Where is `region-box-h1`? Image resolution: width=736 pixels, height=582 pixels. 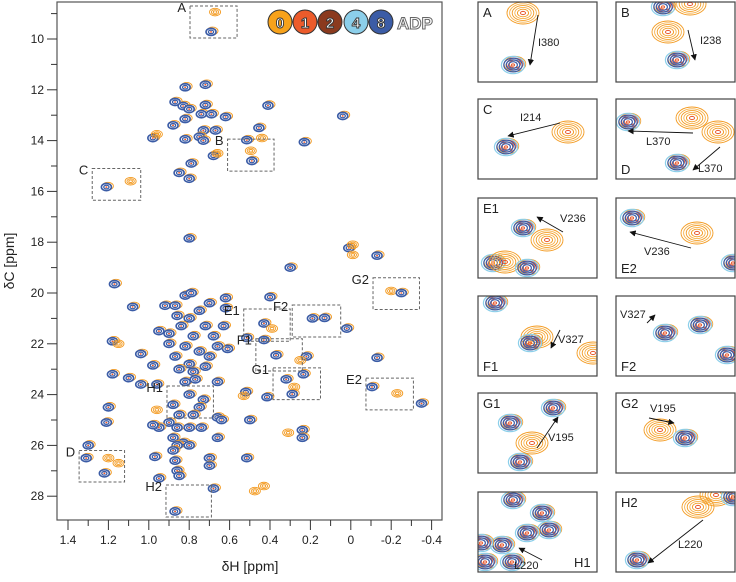 region-box-h1 is located at coordinates (190, 402).